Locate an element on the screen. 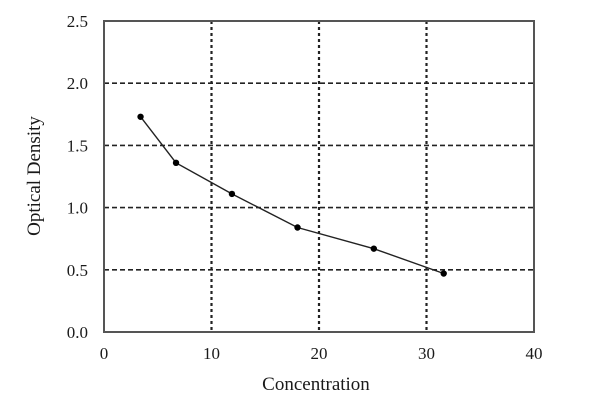  y-tick-label: 1.5 is located at coordinates (77, 145).